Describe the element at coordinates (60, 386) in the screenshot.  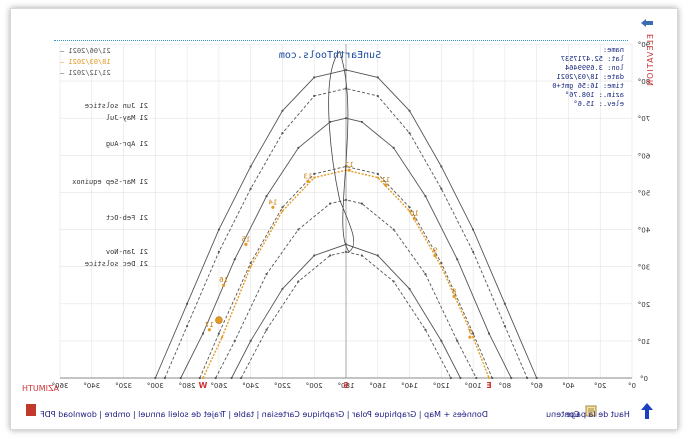
I see `x-tick-label: 360°` at that location.